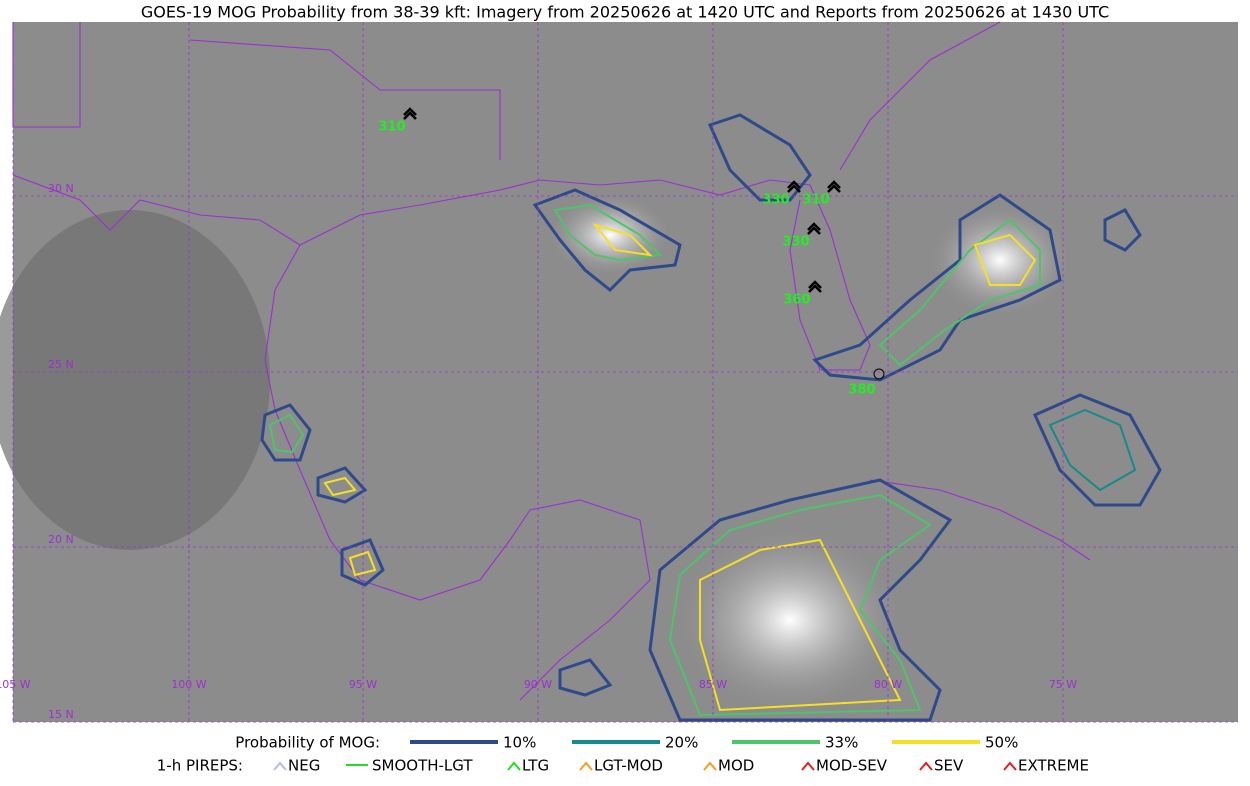  I want to click on latitude-label: 30 N, so click(61, 188).